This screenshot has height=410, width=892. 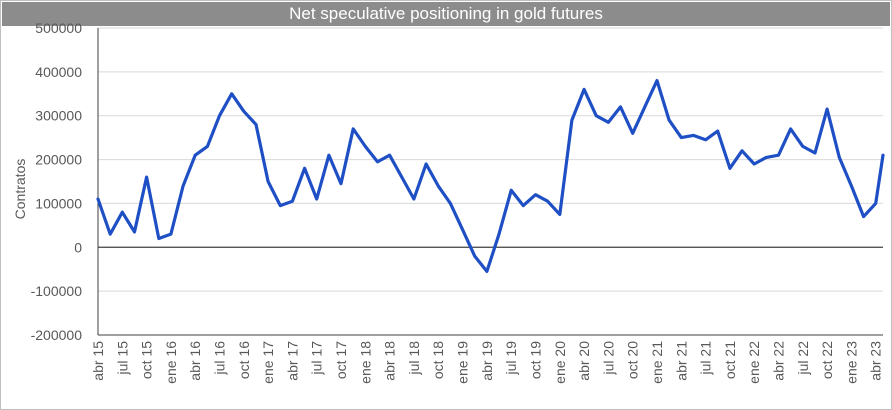 I want to click on x-tick-label: abr 15, so click(x=98, y=361).